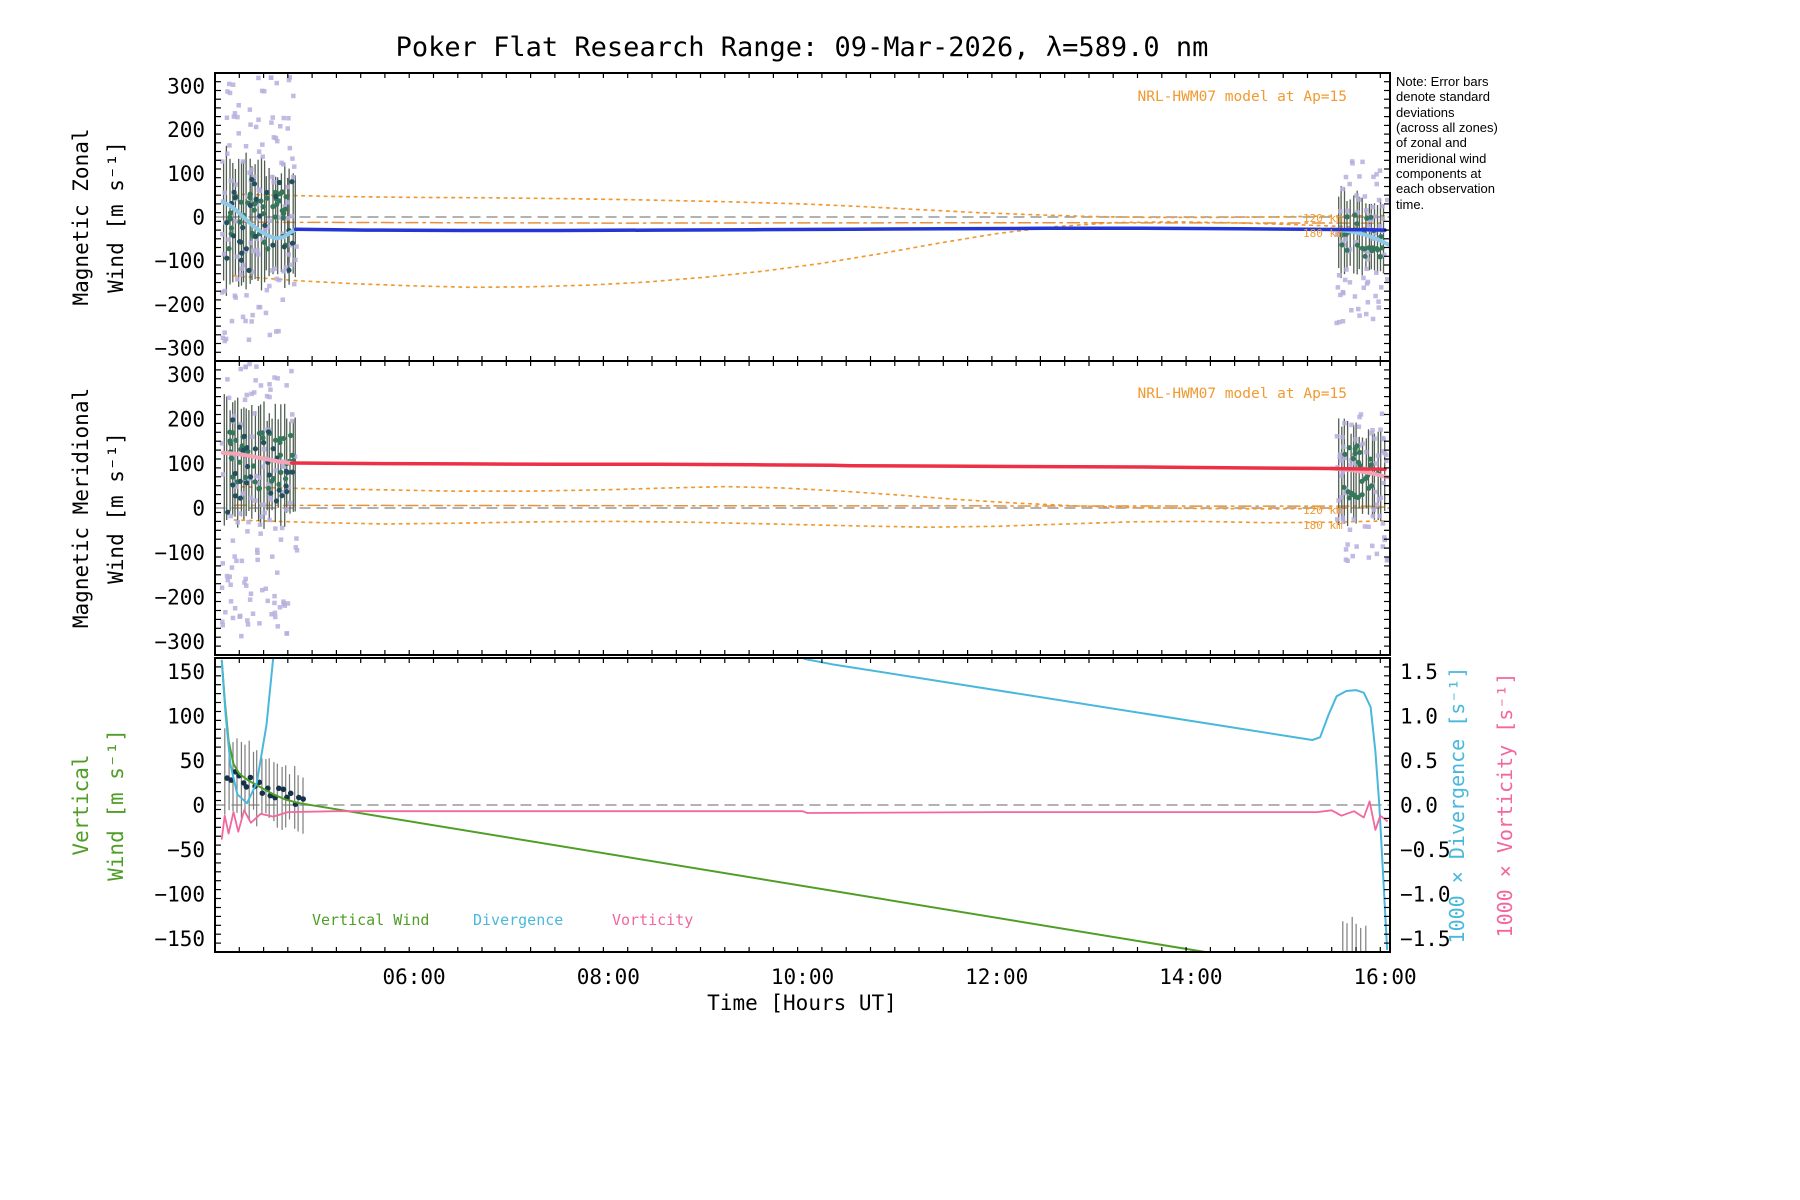 Image resolution: width=1800 pixels, height=1200 pixels. I want to click on divergence-line, so click(1096, 804).